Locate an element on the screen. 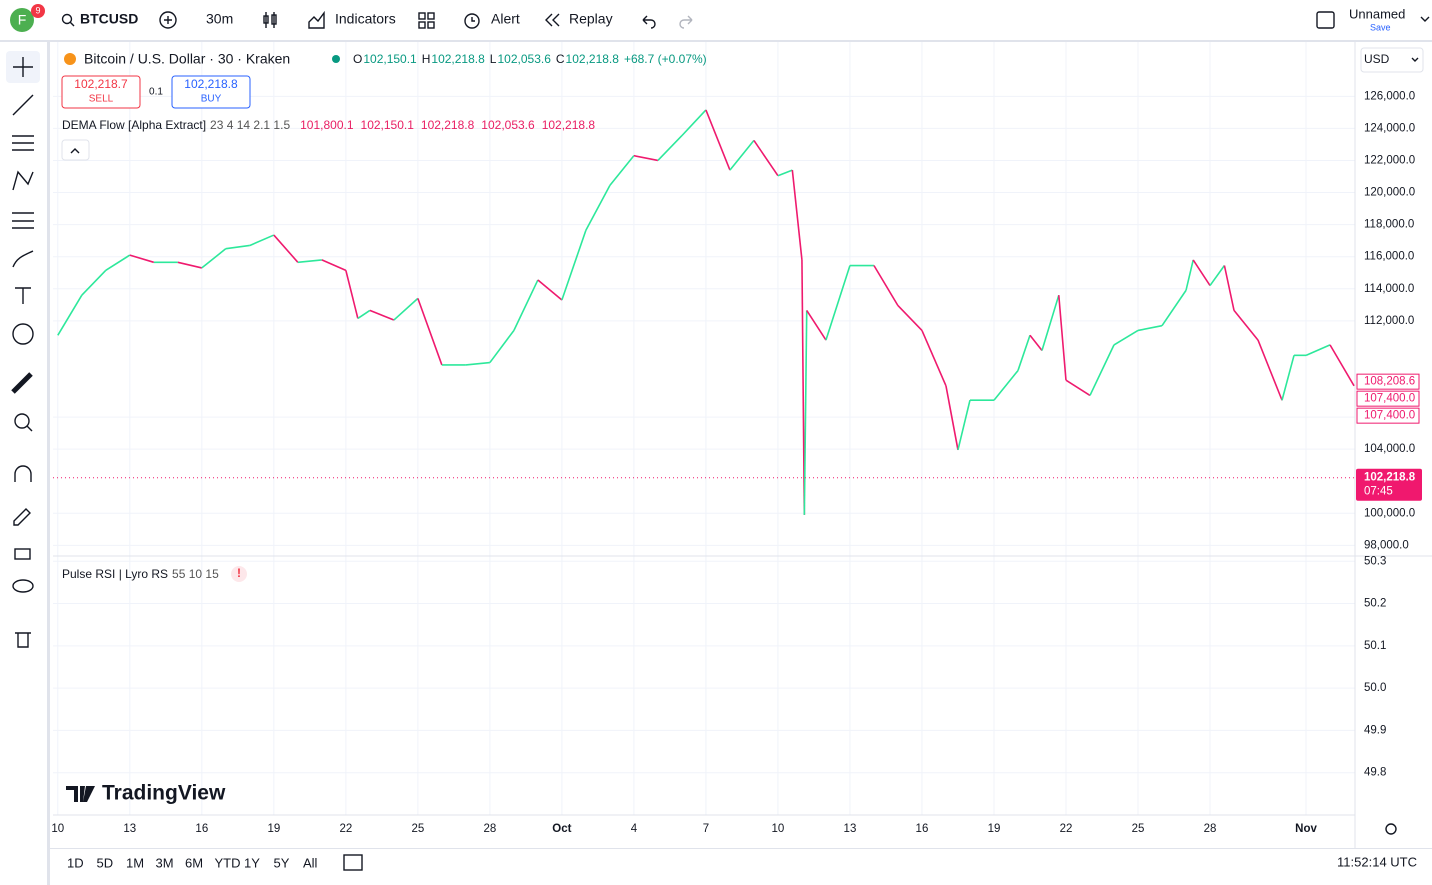  layout-name: Unnamed is located at coordinates (1377, 13).